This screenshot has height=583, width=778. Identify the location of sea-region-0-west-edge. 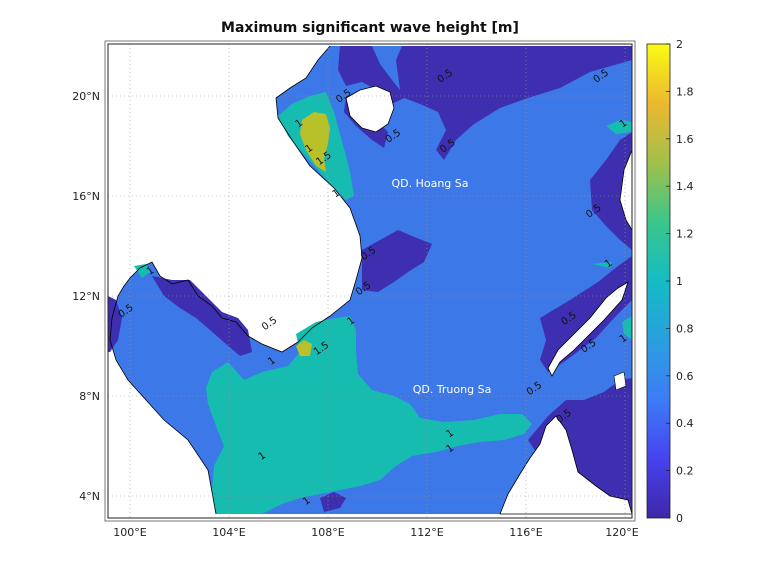
(115, 324).